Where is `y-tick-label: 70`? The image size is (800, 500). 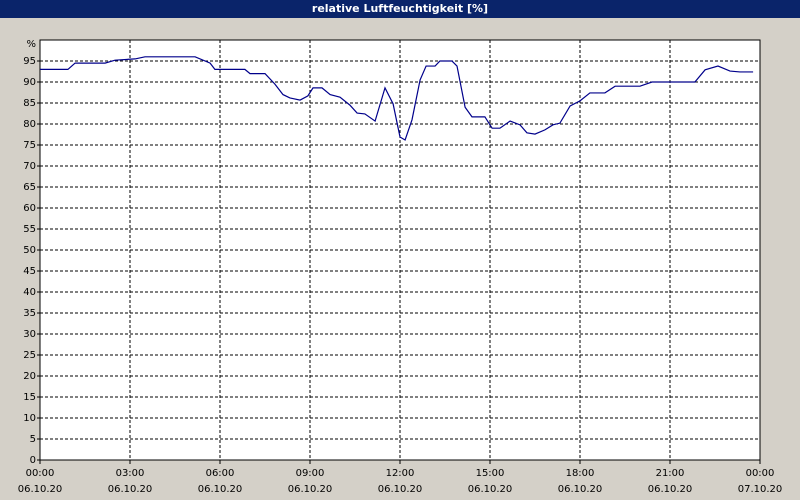
y-tick-label: 70 is located at coordinates (29, 166).